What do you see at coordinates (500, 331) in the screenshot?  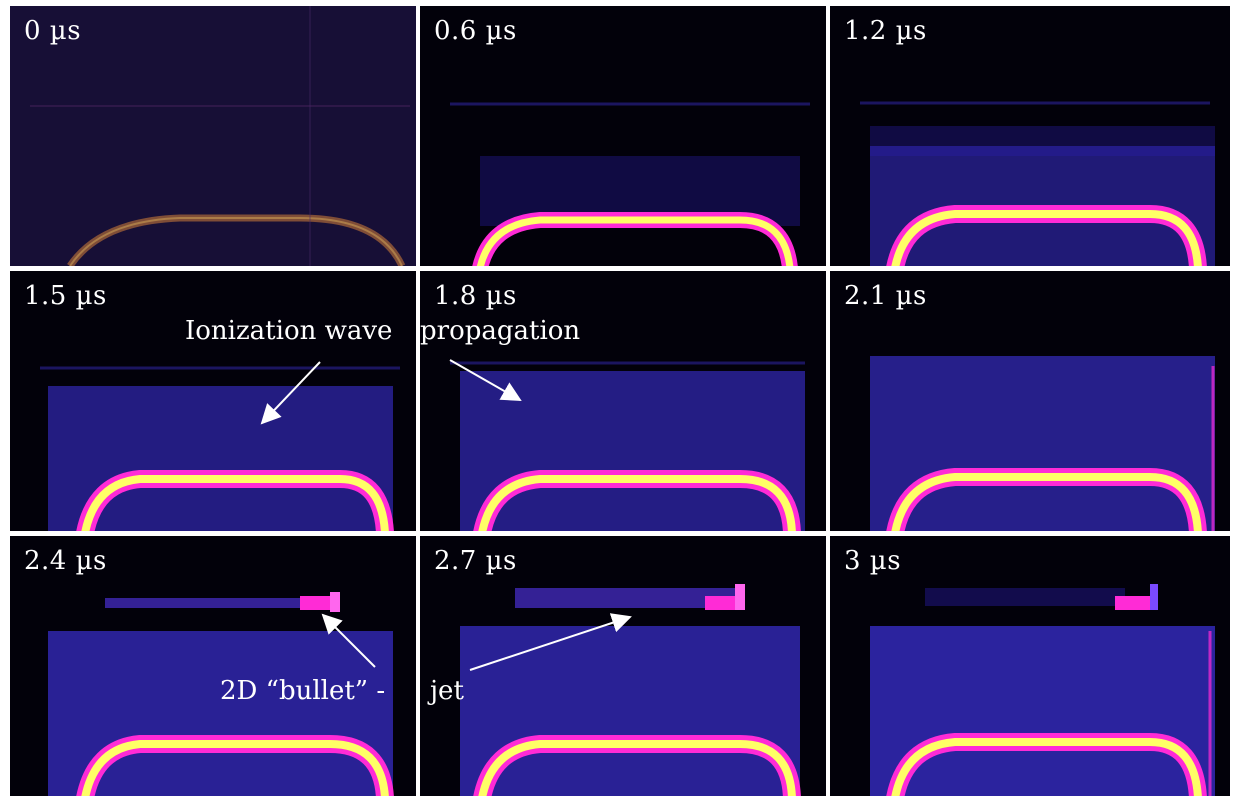 I see `propagation-label: propagation` at bounding box center [500, 331].